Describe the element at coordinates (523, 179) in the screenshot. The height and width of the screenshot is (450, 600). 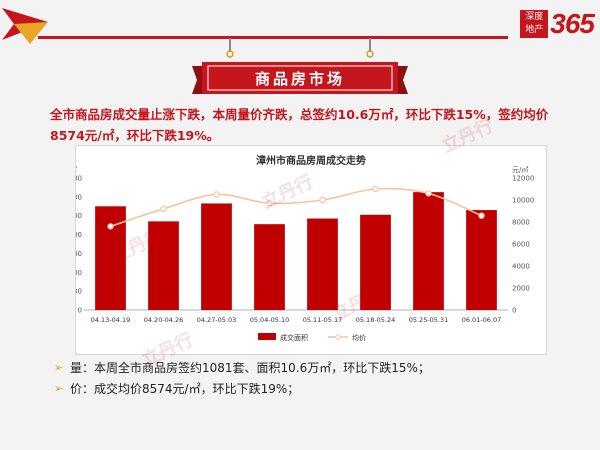
I see `y-tick-label-right: 12000` at that location.